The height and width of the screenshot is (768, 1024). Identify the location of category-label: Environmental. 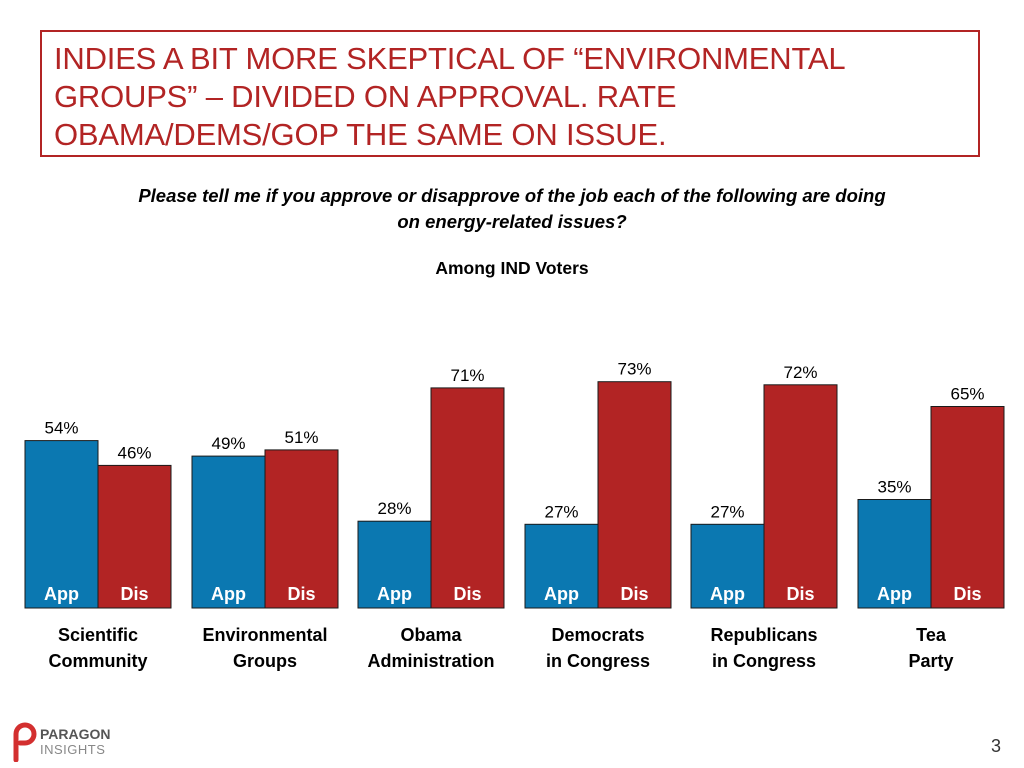
(264, 635).